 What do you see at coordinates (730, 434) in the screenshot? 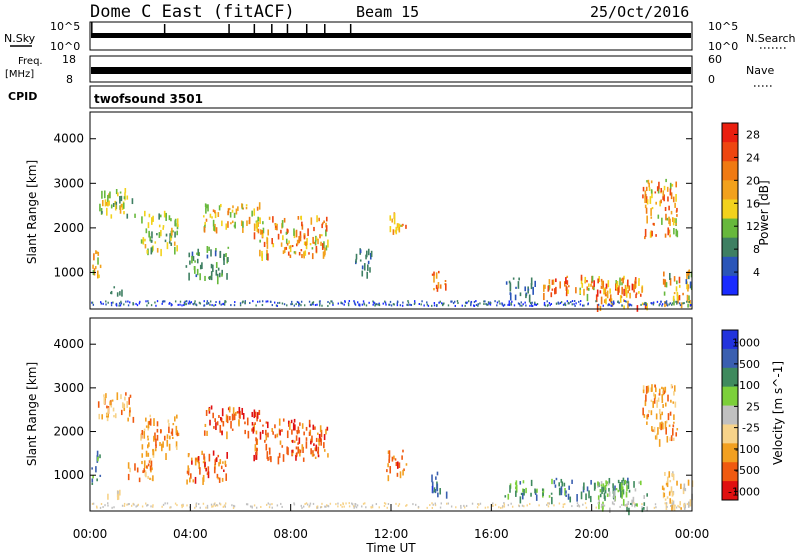
I see `velocity-colorbar-segment` at bounding box center [730, 434].